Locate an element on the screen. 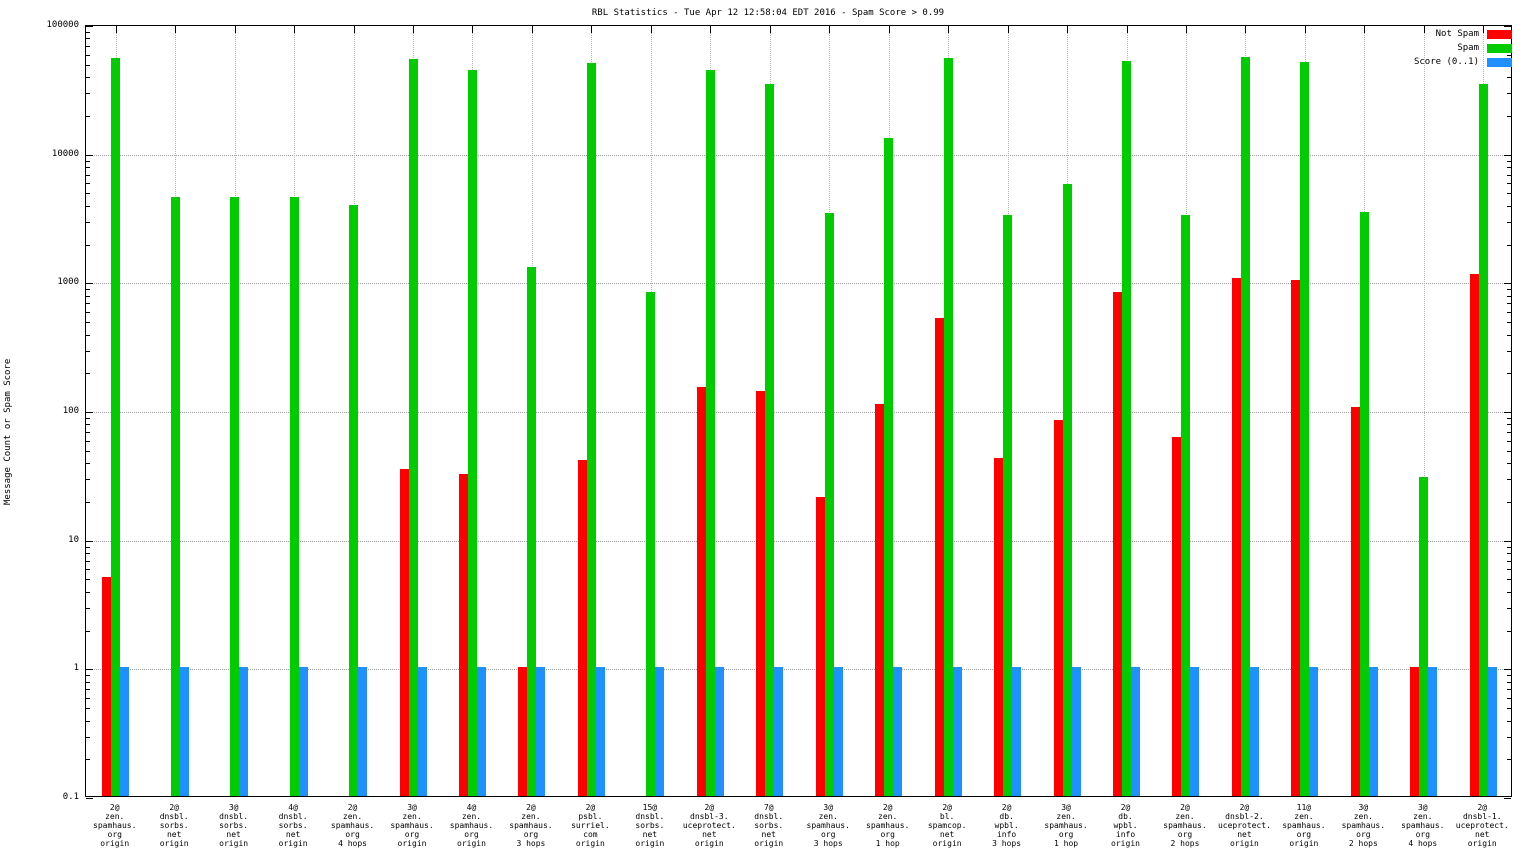  x-tick-label: 2@ dnsbl-1. uceprotect. net origin is located at coordinates (1482, 825).